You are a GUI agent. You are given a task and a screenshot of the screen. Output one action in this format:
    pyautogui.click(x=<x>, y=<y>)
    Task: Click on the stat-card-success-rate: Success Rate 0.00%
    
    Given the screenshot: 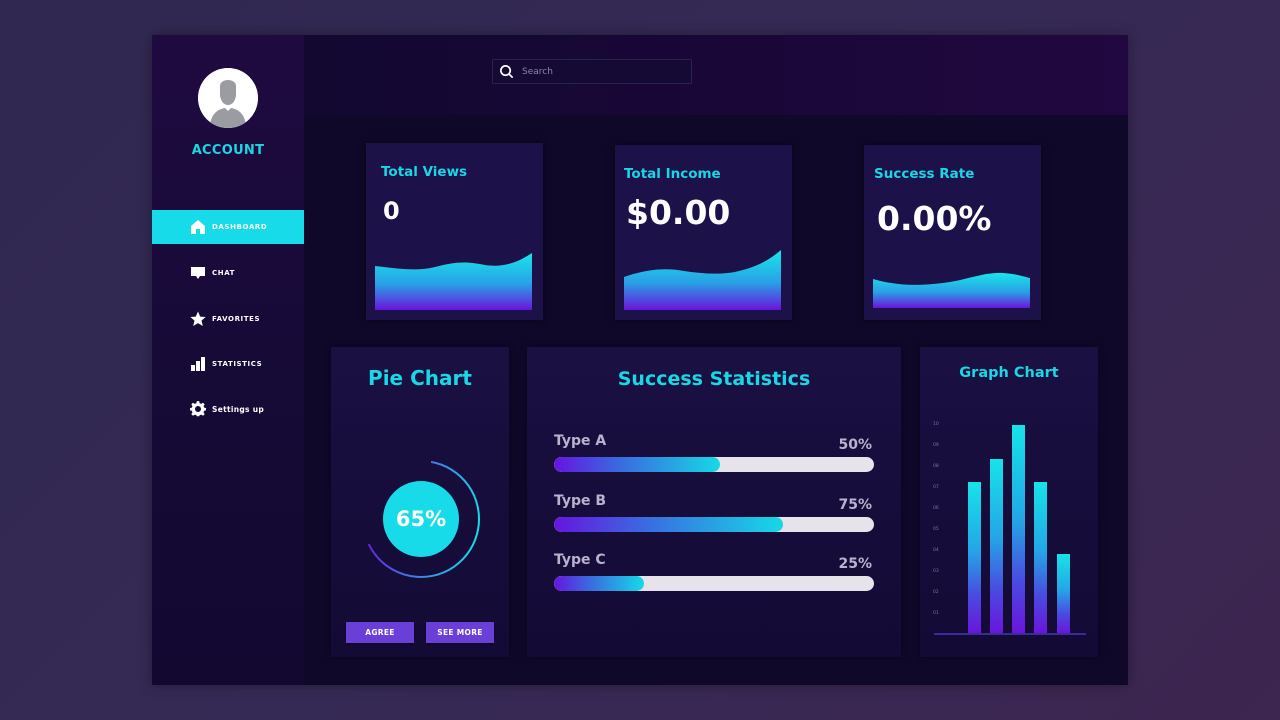 What is the action you would take?
    pyautogui.click(x=952, y=232)
    